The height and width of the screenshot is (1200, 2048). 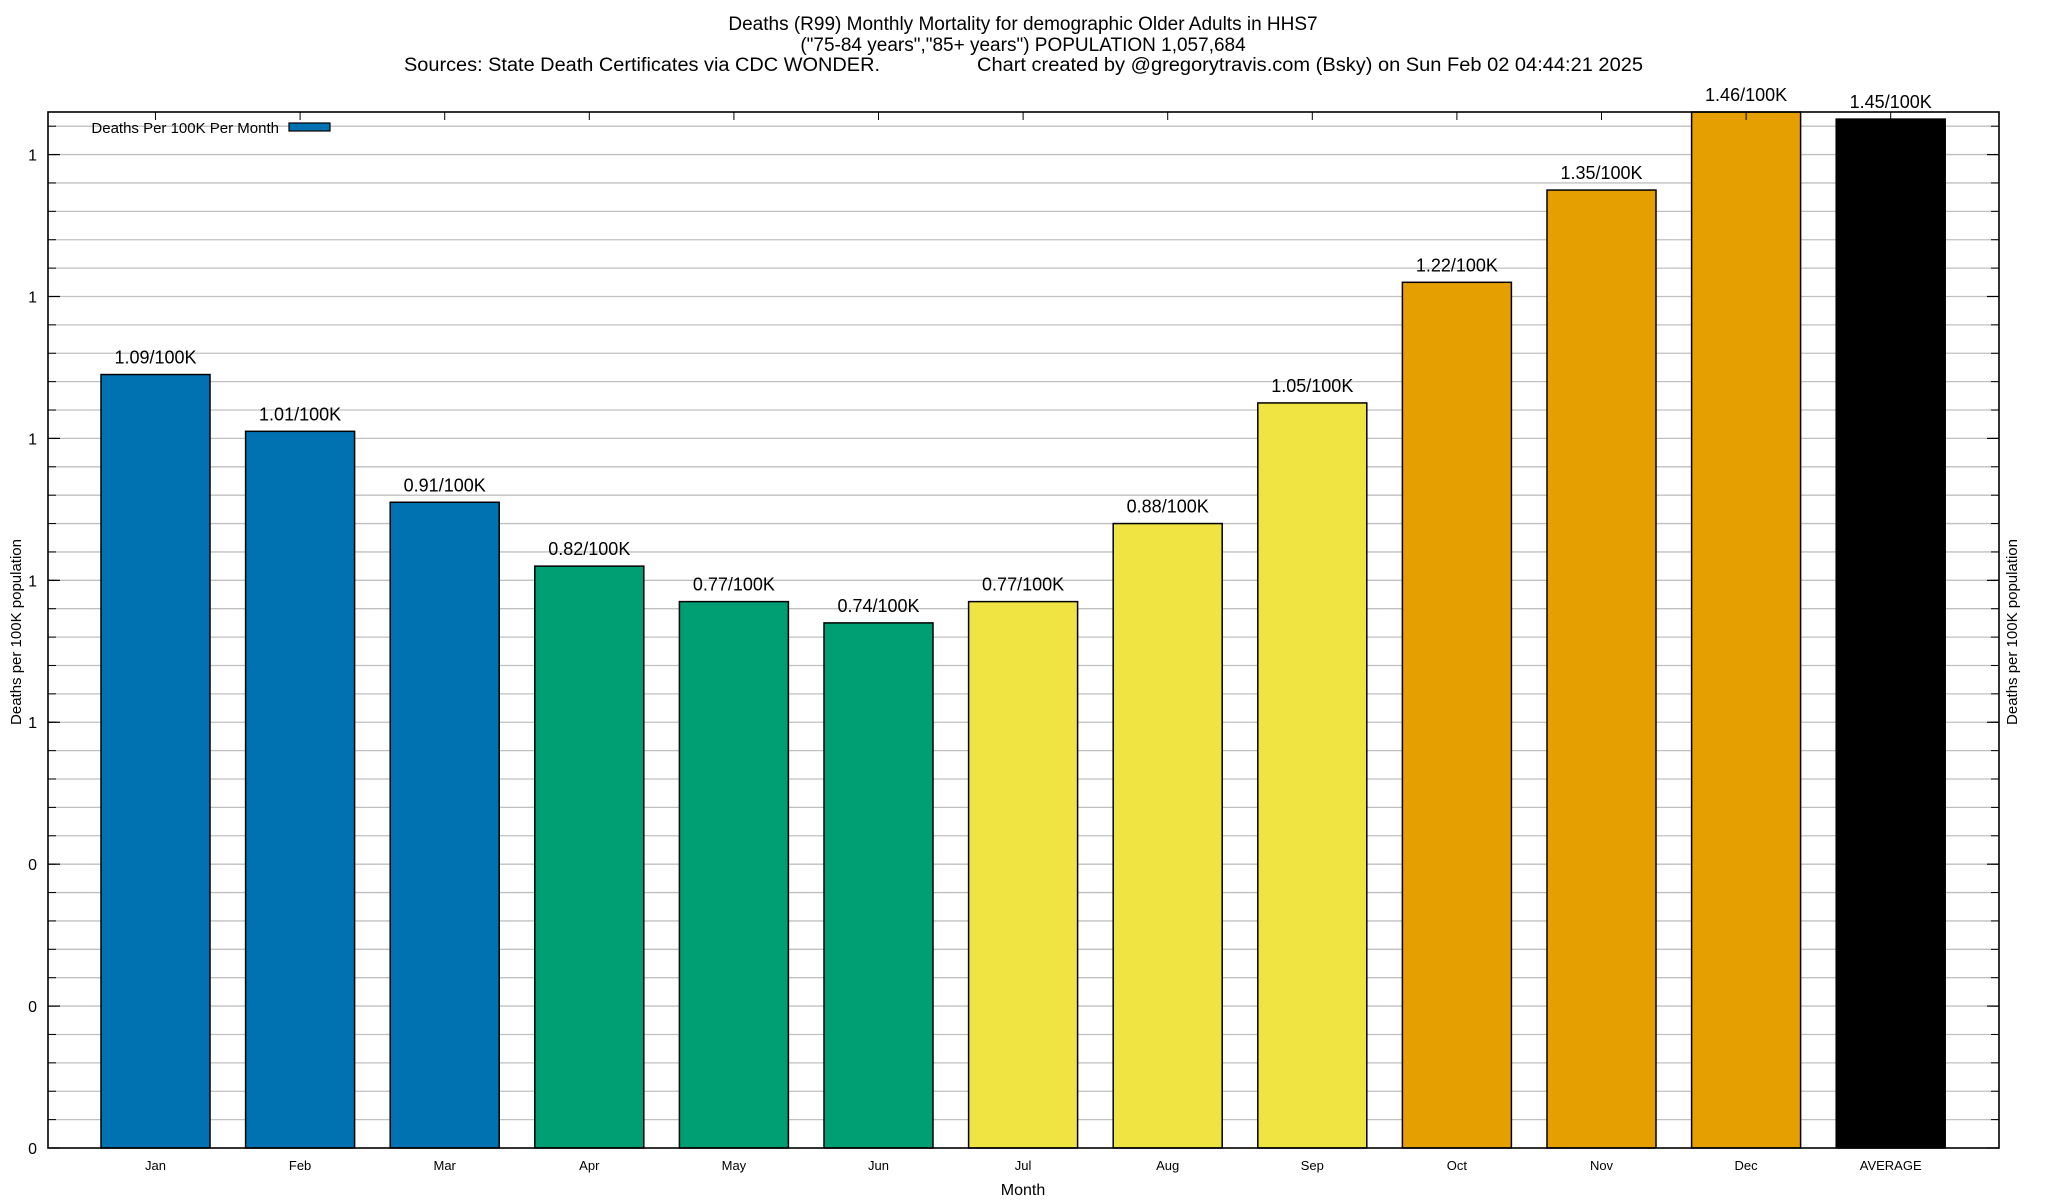 What do you see at coordinates (878, 885) in the screenshot?
I see `bar-jun` at bounding box center [878, 885].